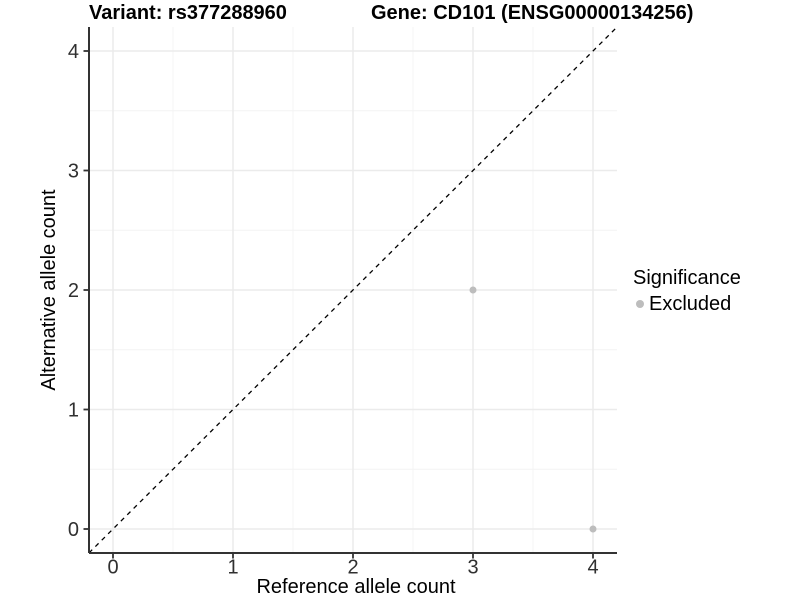 The width and height of the screenshot is (800, 600). What do you see at coordinates (73, 52) in the screenshot?
I see `y-tick-label: 4` at bounding box center [73, 52].